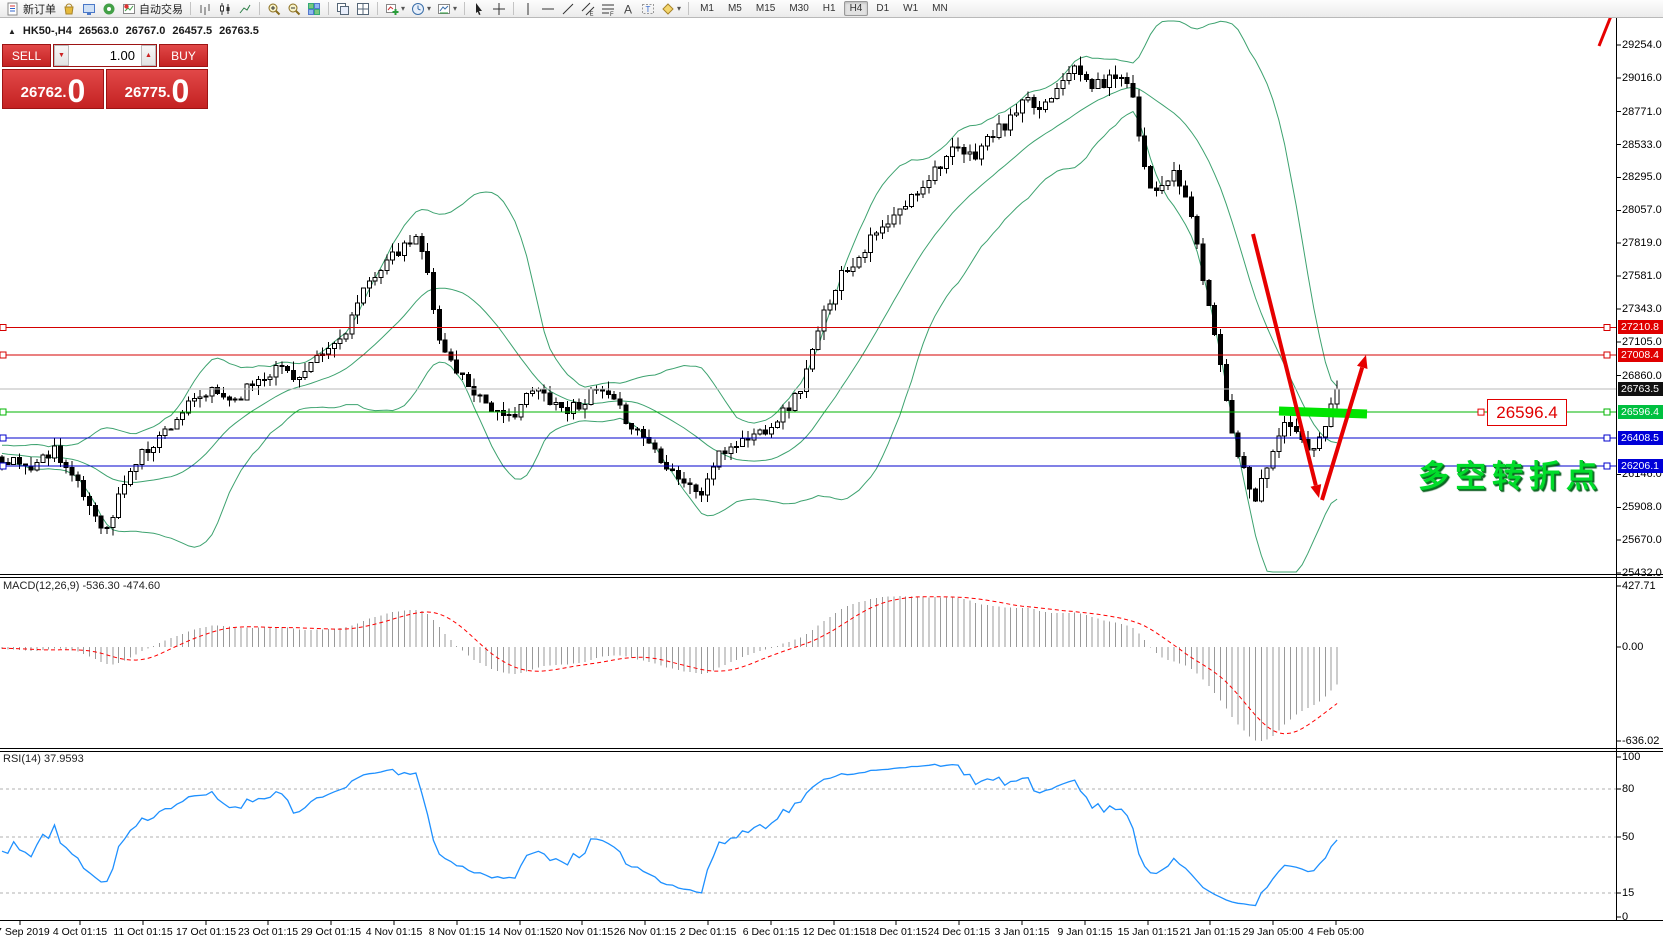  Describe the element at coordinates (457, 932) in the screenshot. I see `time-tick: 8 Nov 01:15` at that location.